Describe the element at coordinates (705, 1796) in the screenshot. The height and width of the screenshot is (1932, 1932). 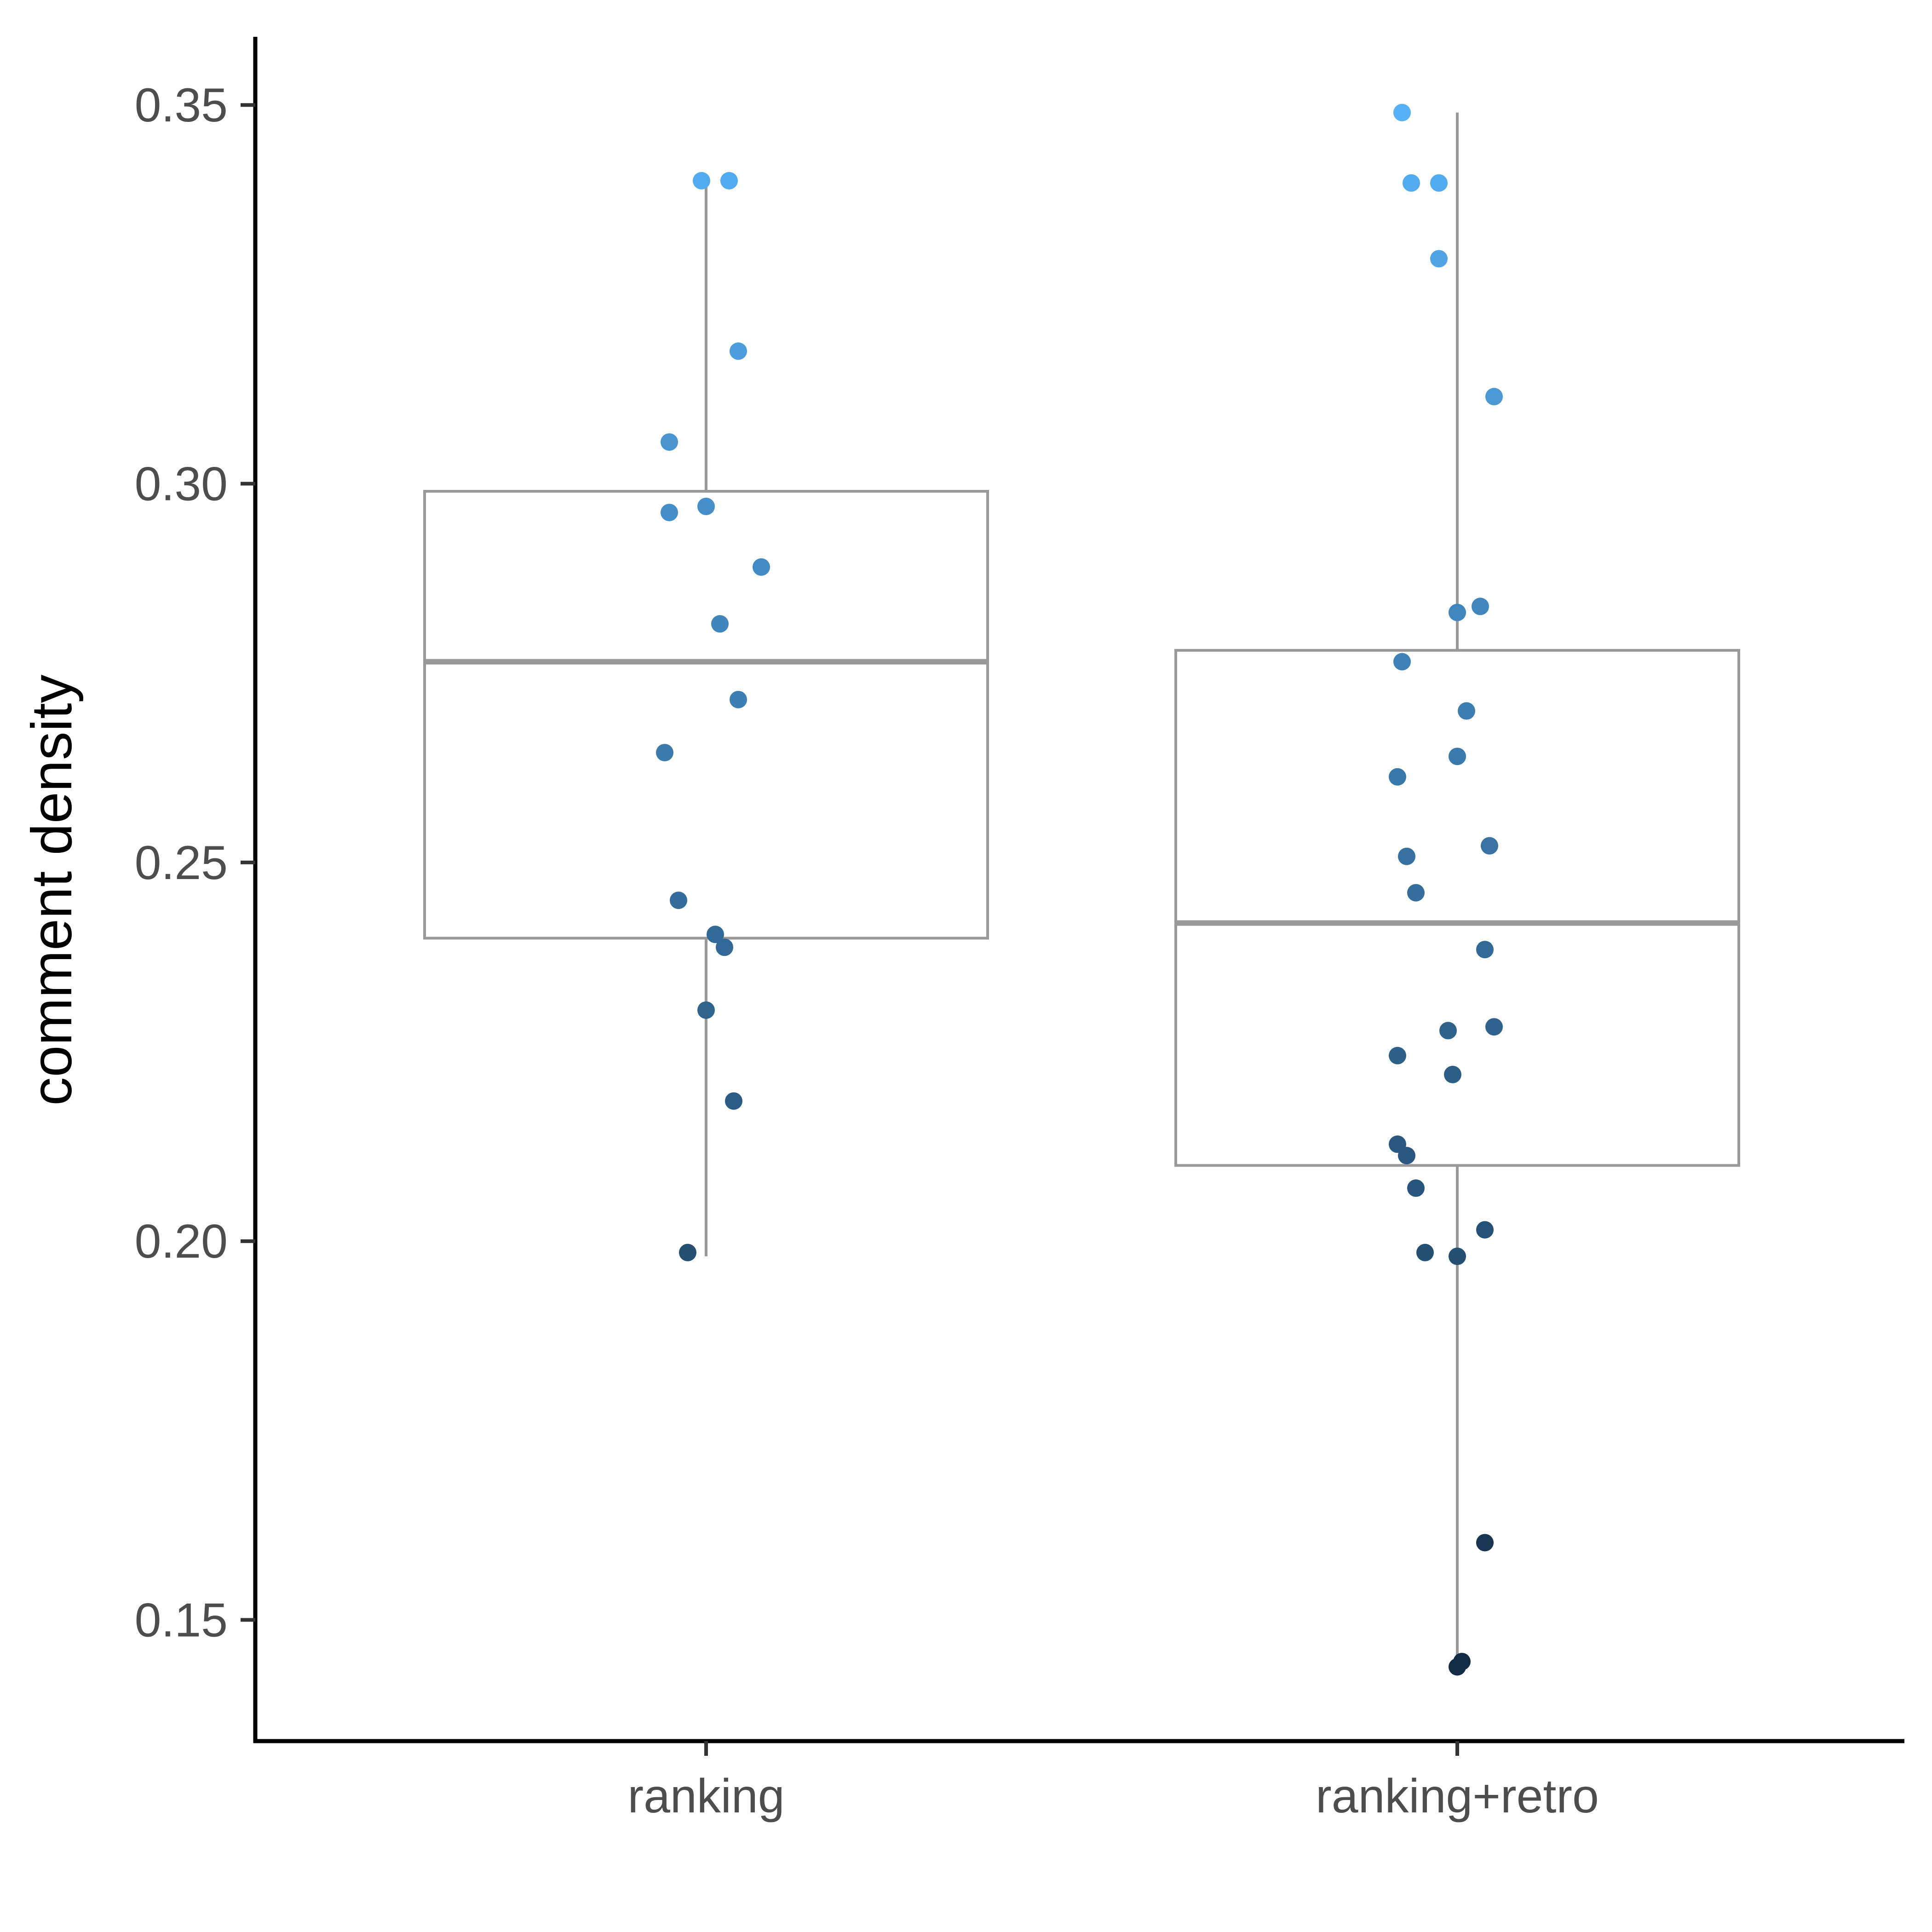
I see `x-tick-label: ranking` at that location.